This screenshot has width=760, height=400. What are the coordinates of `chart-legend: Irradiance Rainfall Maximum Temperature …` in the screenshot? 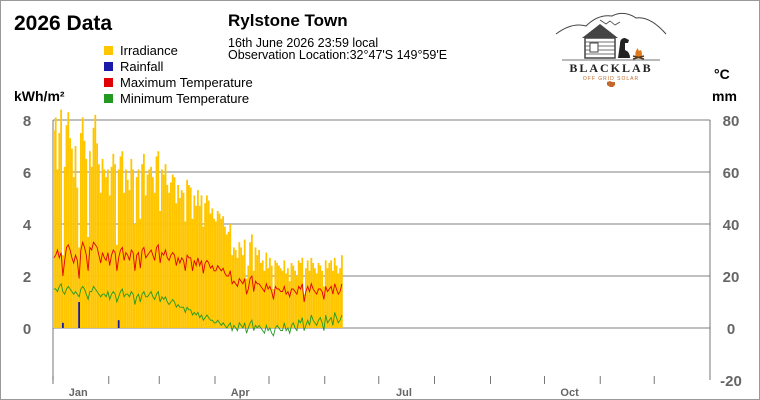 It's located at (178, 75).